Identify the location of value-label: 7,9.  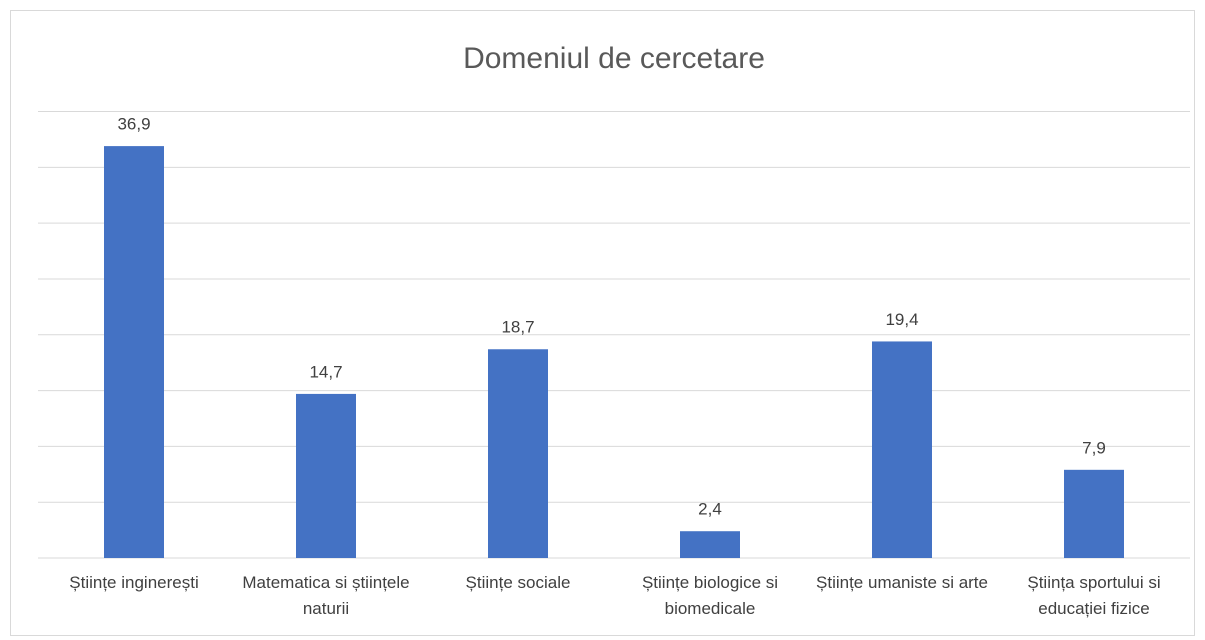
(1094, 447).